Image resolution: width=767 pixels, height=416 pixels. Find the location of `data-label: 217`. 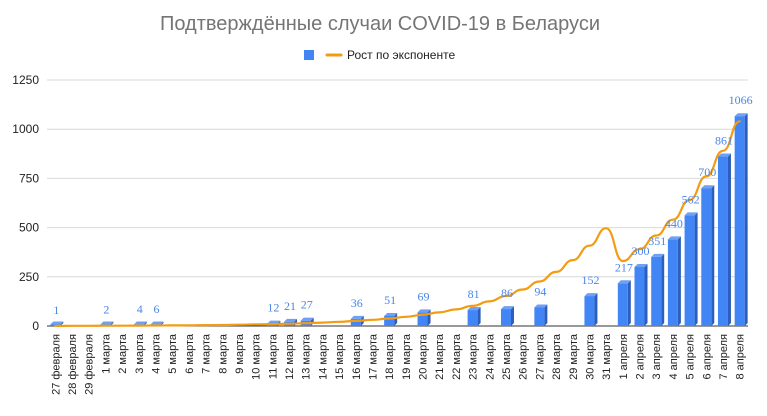

data-label: 217 is located at coordinates (624, 267).